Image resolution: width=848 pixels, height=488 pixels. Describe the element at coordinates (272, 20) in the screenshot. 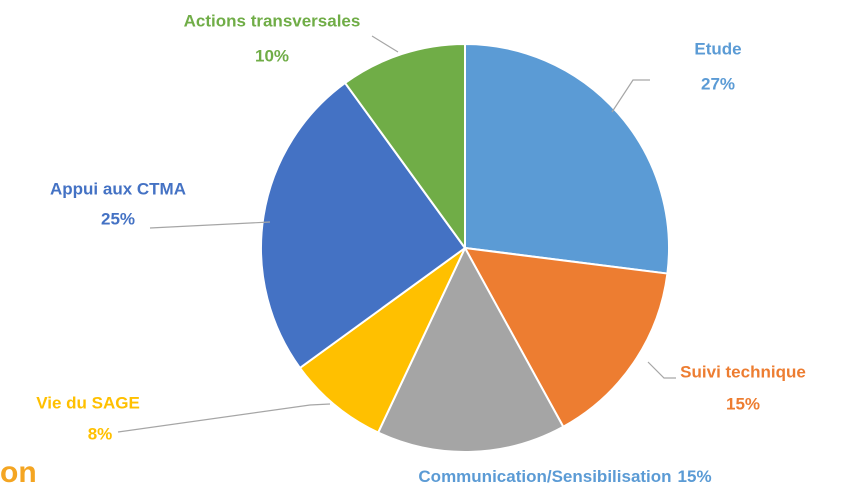

I see `category-label: Actions transversales` at that location.